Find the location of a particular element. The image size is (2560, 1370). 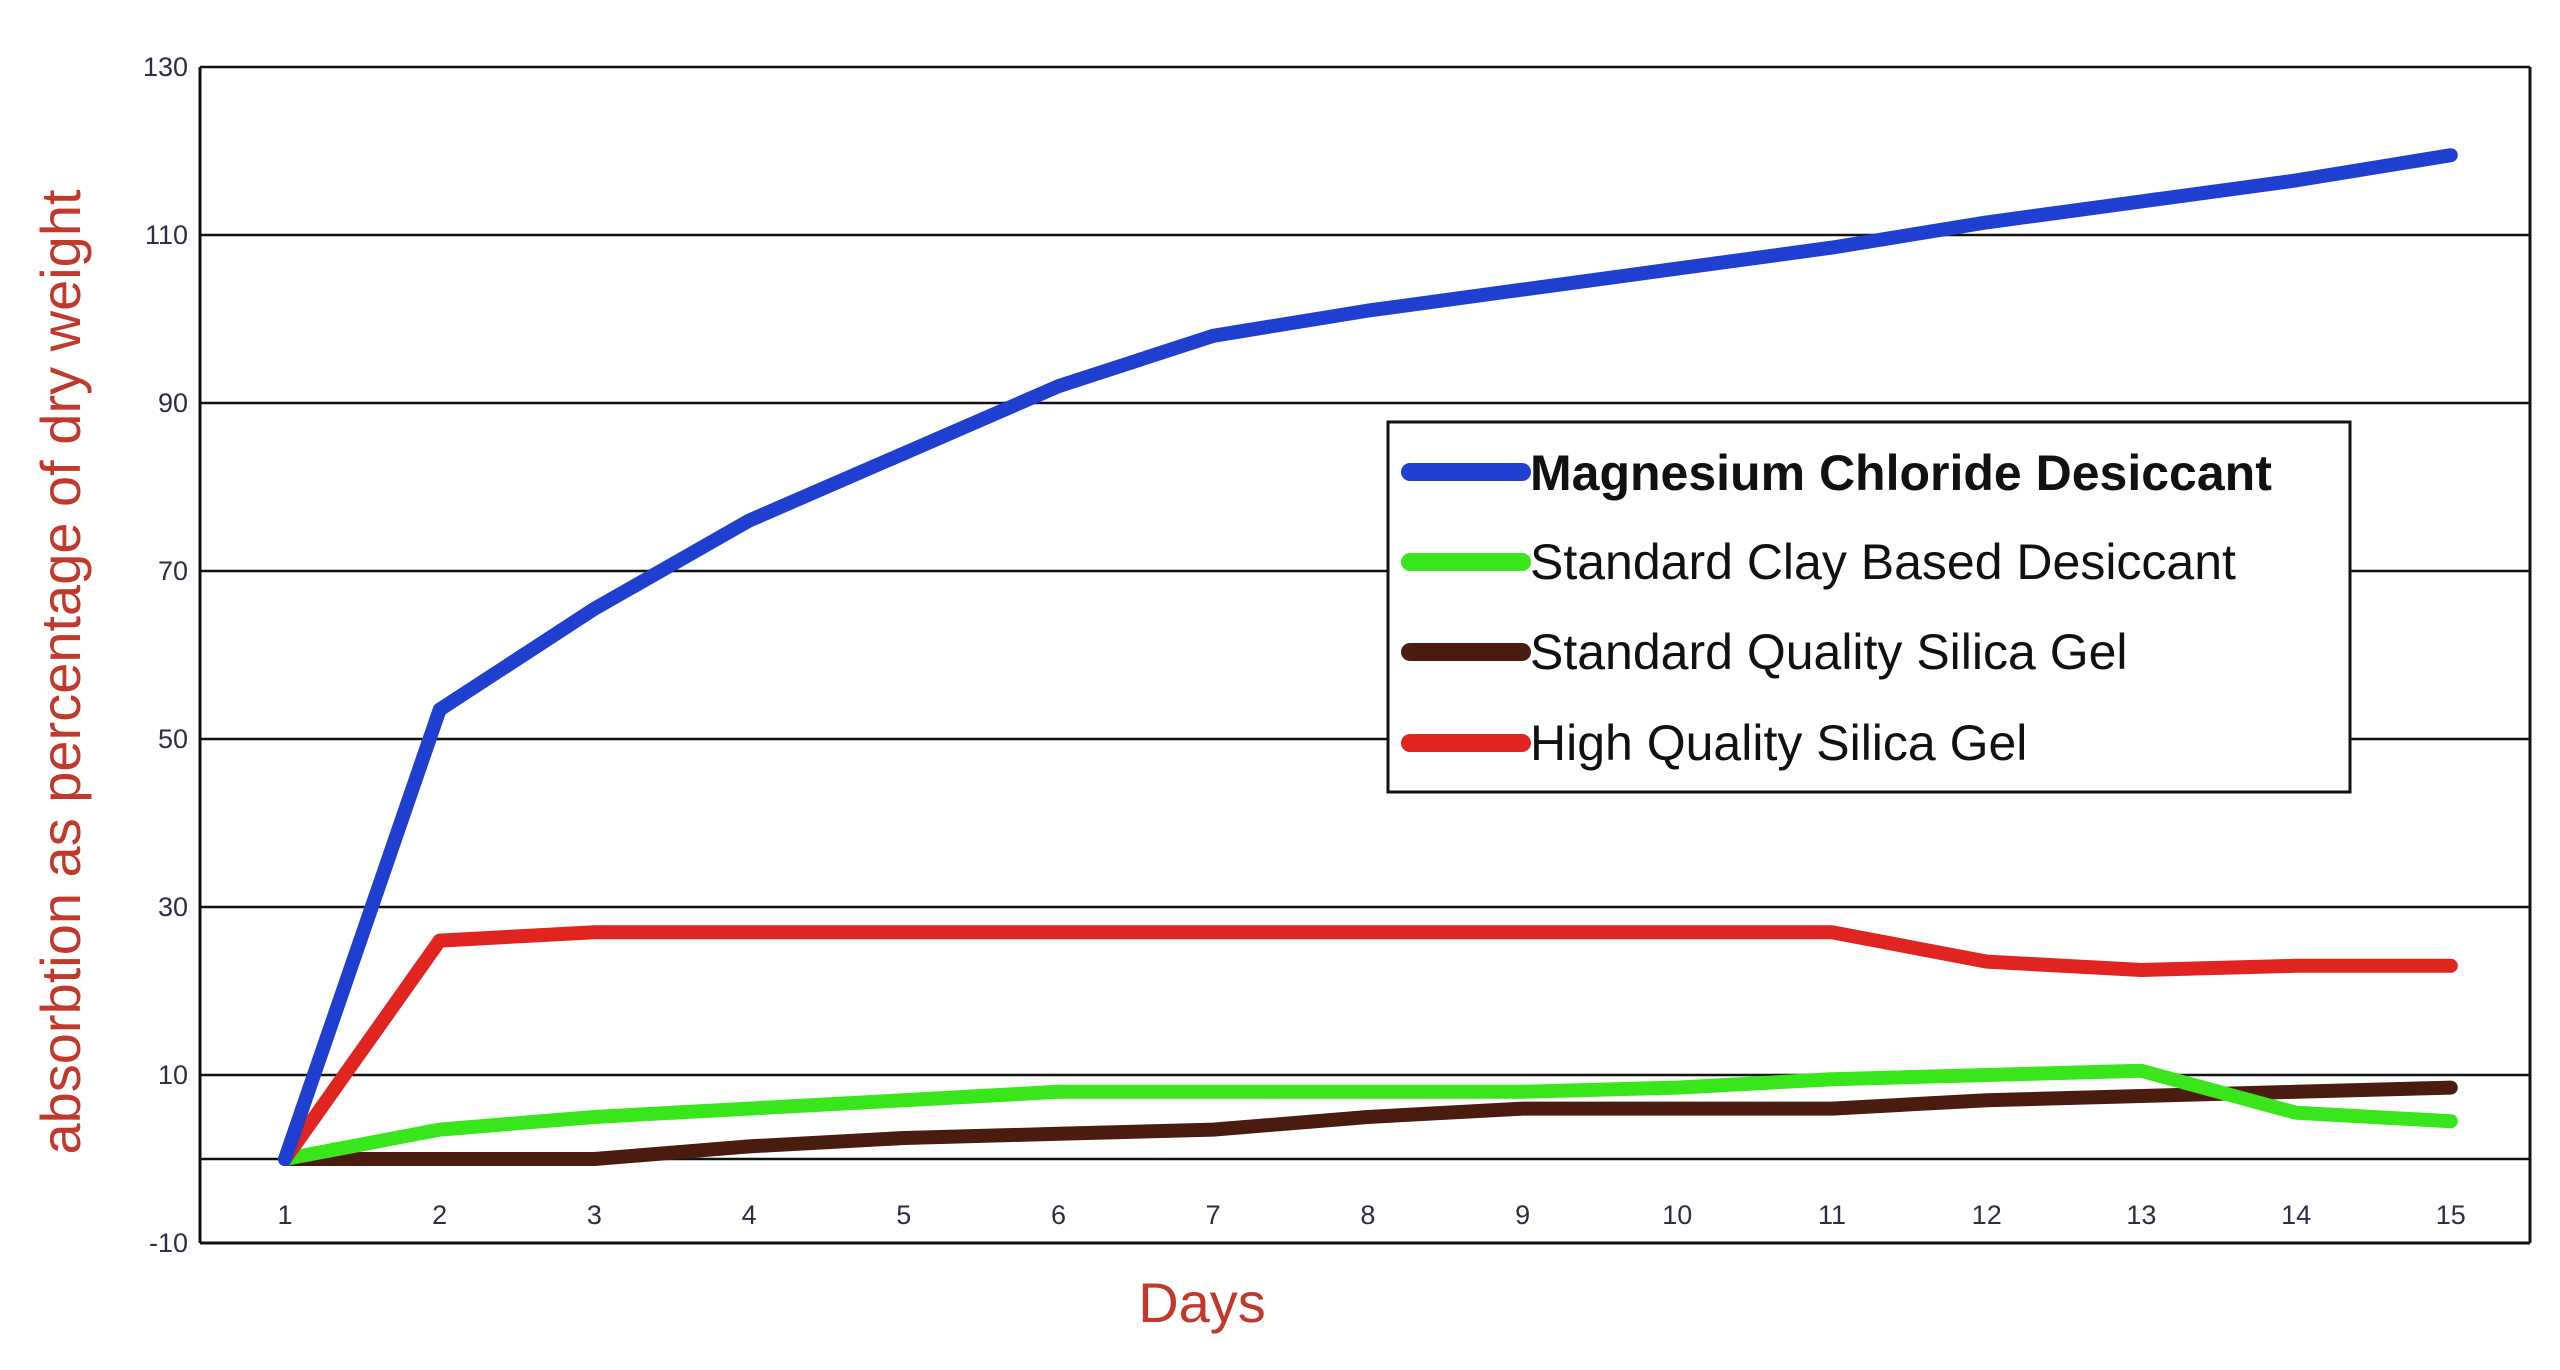

x-tick-label: 10 is located at coordinates (1677, 1215).